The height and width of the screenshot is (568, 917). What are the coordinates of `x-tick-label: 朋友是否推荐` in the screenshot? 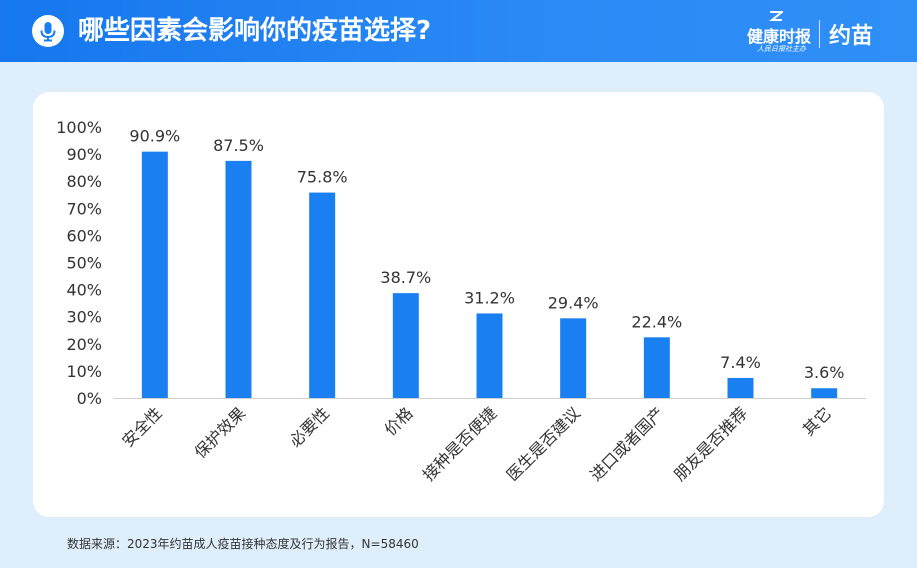 It's located at (710, 443).